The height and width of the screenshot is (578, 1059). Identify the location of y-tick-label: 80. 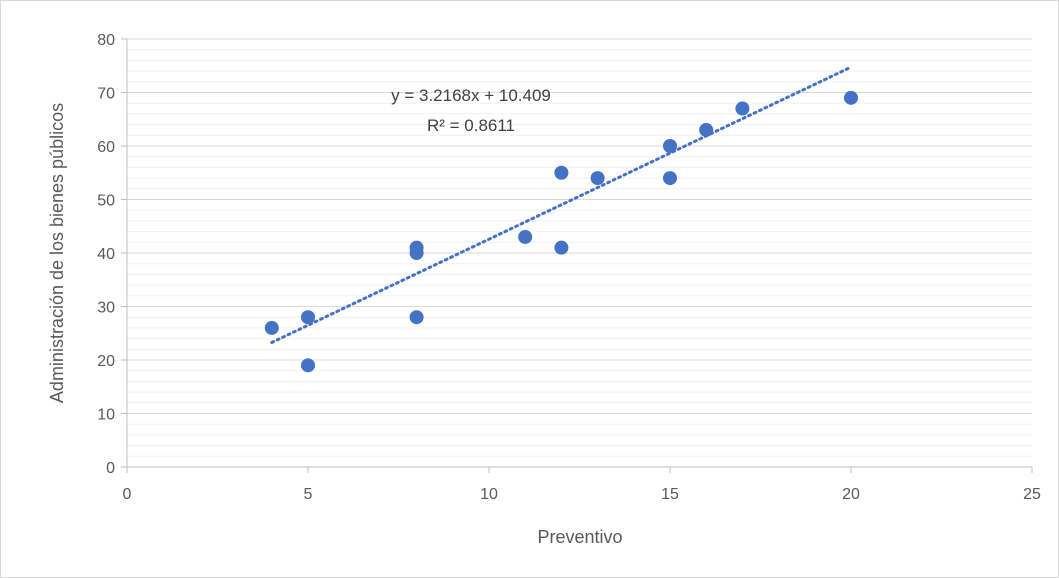
(106, 40).